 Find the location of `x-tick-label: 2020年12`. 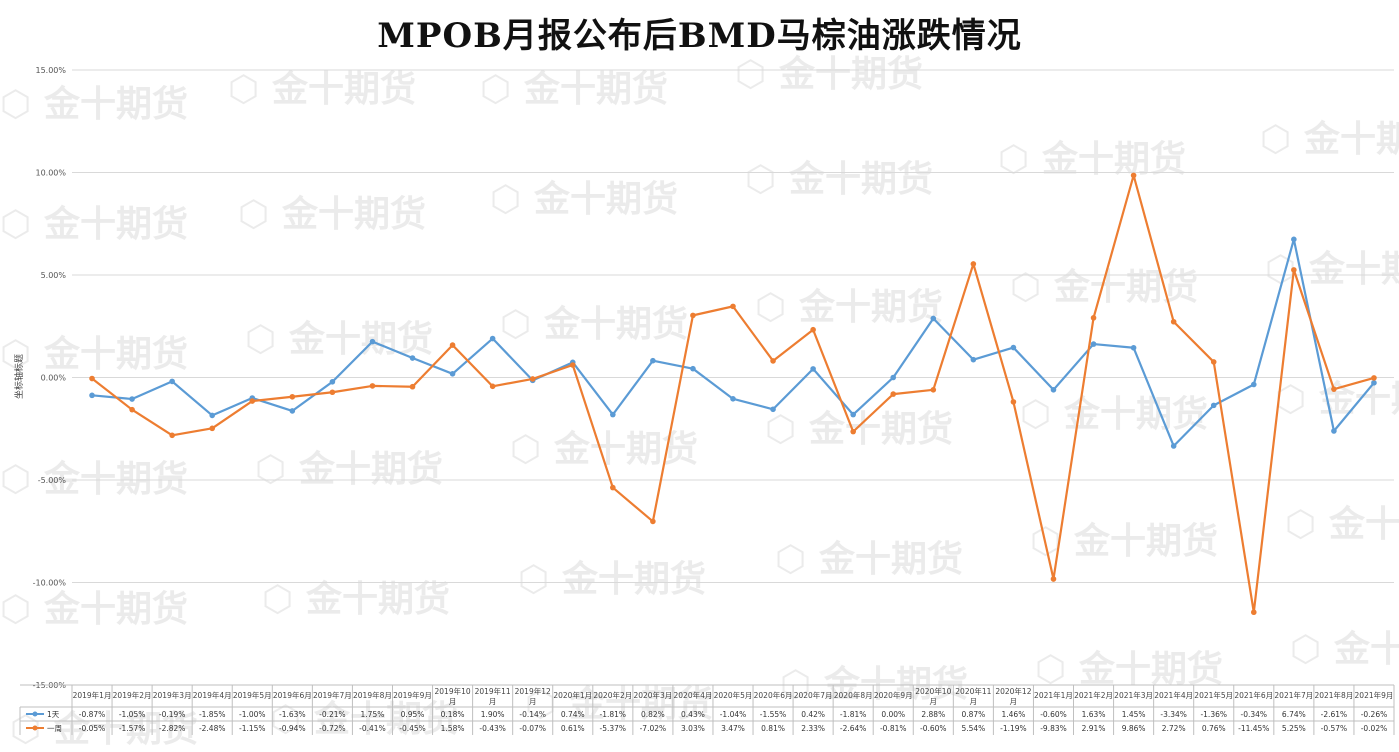

x-tick-label: 2020年12 is located at coordinates (1013, 691).